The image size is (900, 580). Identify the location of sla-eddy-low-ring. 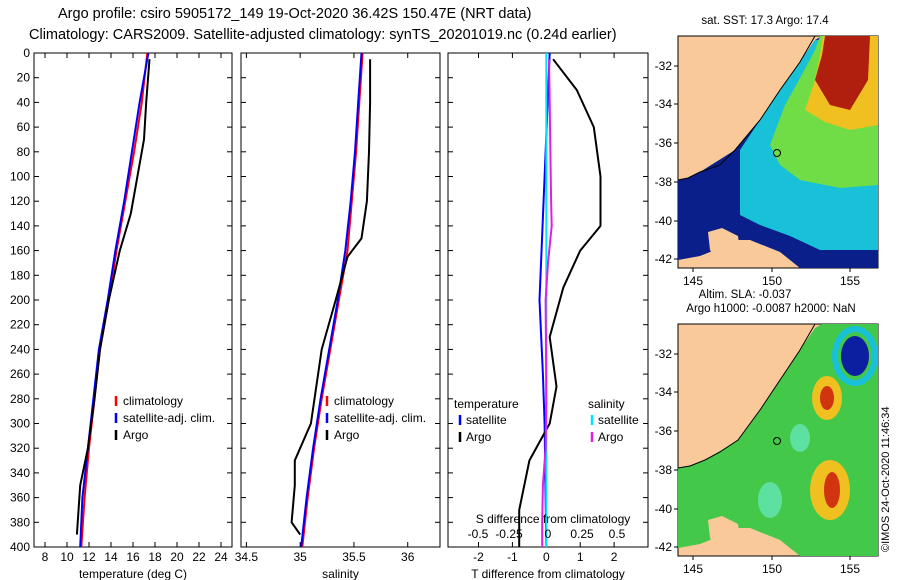
(855, 356).